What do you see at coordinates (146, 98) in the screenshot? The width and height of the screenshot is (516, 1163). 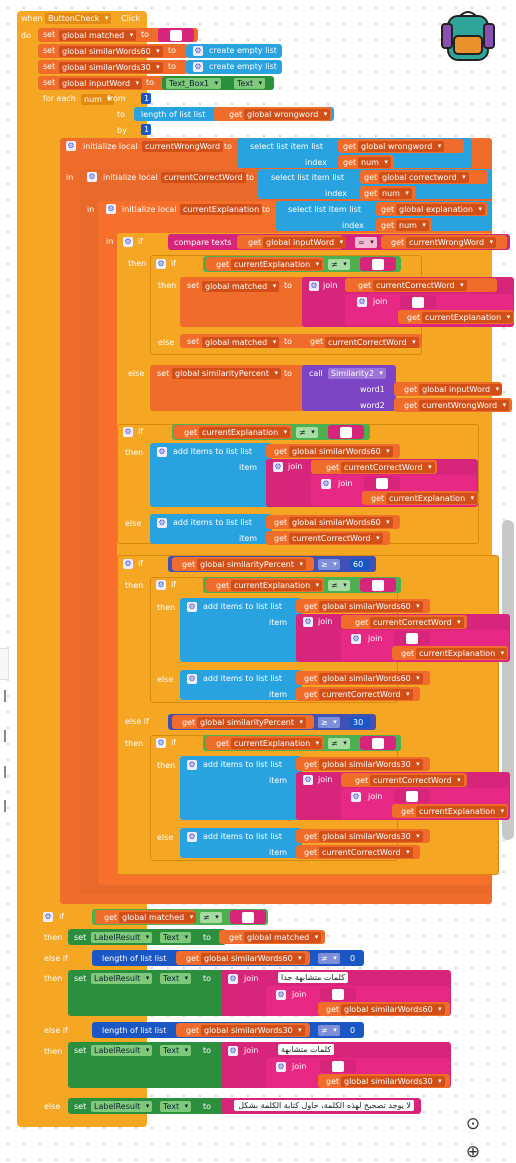 I see `number-literal: 1` at bounding box center [146, 98].